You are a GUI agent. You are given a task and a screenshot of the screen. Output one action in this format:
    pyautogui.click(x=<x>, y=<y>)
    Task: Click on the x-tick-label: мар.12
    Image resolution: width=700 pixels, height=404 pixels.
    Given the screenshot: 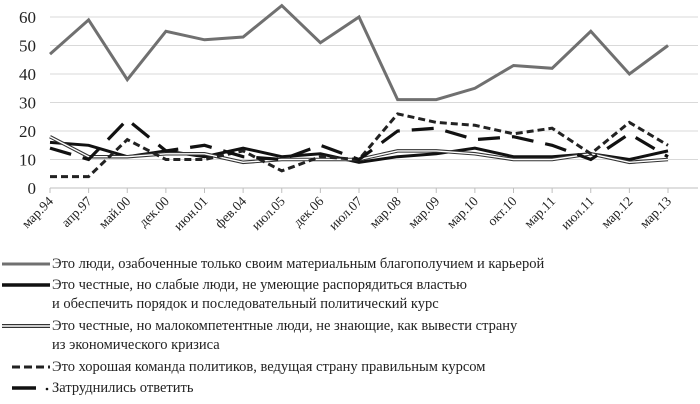 What is the action you would take?
    pyautogui.click(x=617, y=213)
    